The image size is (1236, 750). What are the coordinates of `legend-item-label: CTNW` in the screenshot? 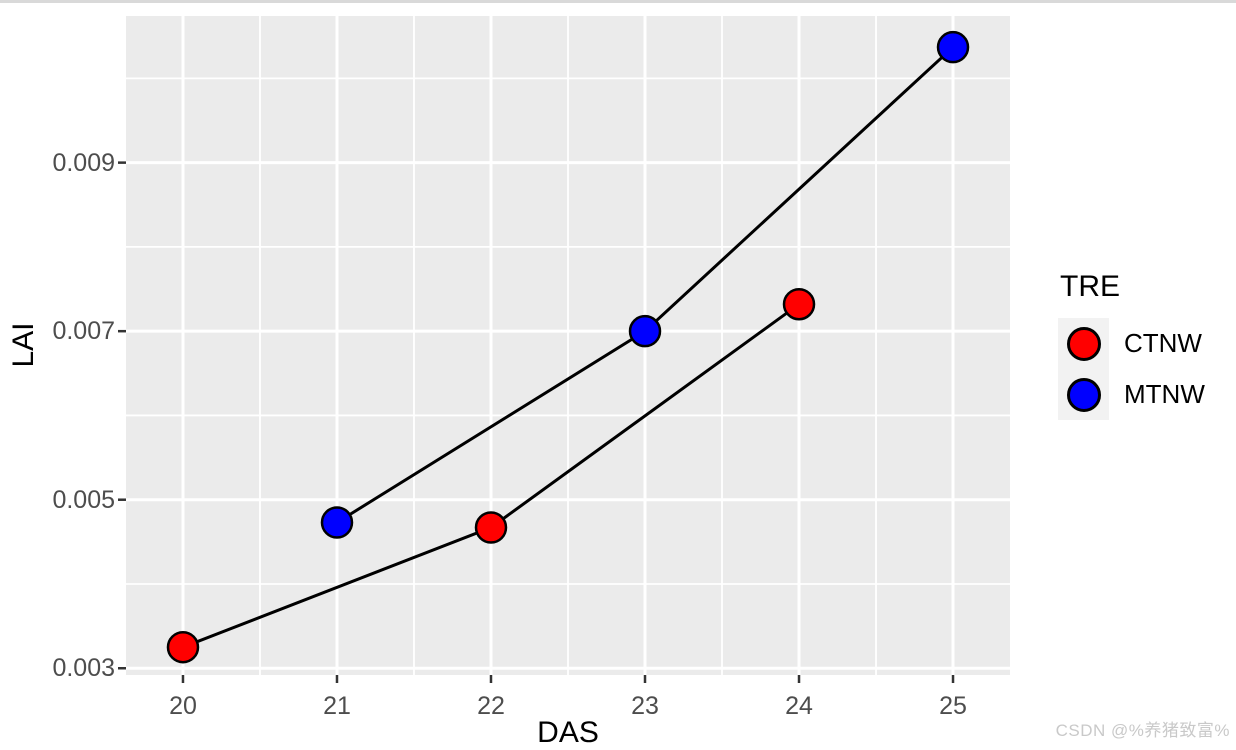 It's located at (1163, 343).